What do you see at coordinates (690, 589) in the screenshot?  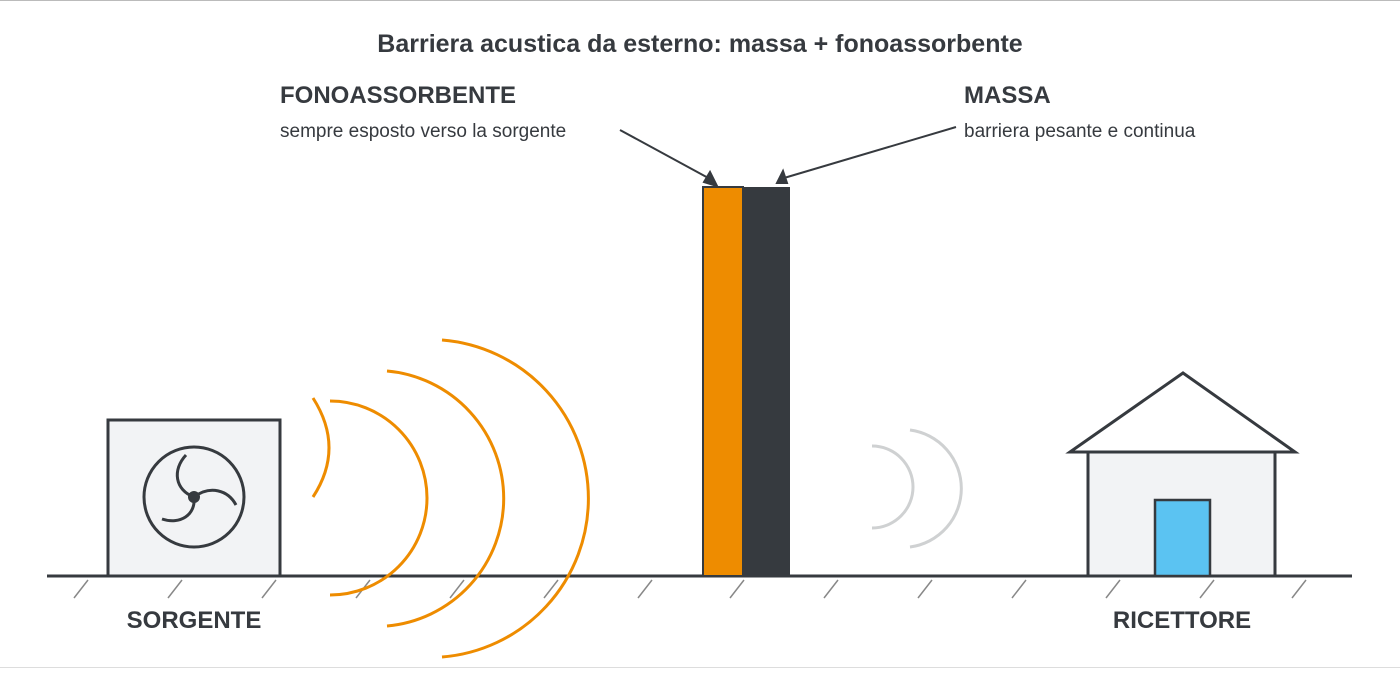 I see `ground-hatch` at bounding box center [690, 589].